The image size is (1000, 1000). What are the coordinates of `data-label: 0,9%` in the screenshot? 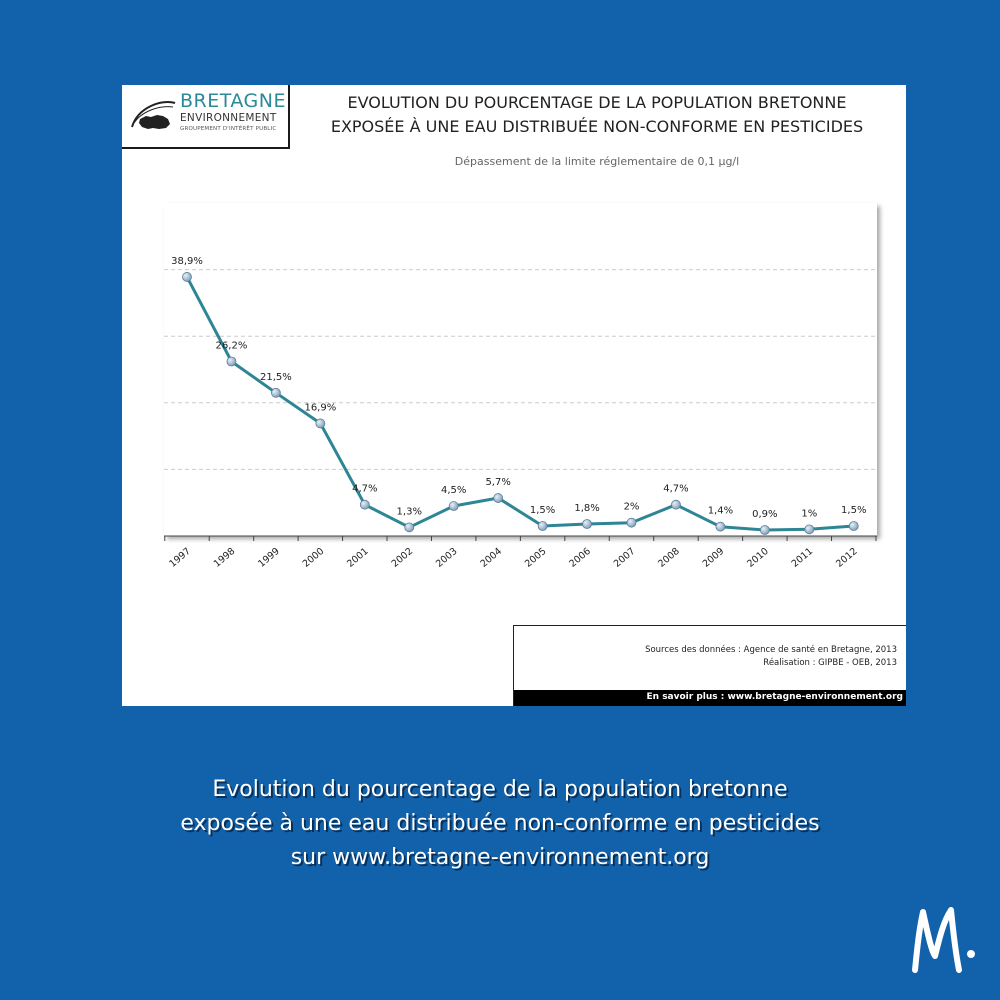 It's located at (764, 514).